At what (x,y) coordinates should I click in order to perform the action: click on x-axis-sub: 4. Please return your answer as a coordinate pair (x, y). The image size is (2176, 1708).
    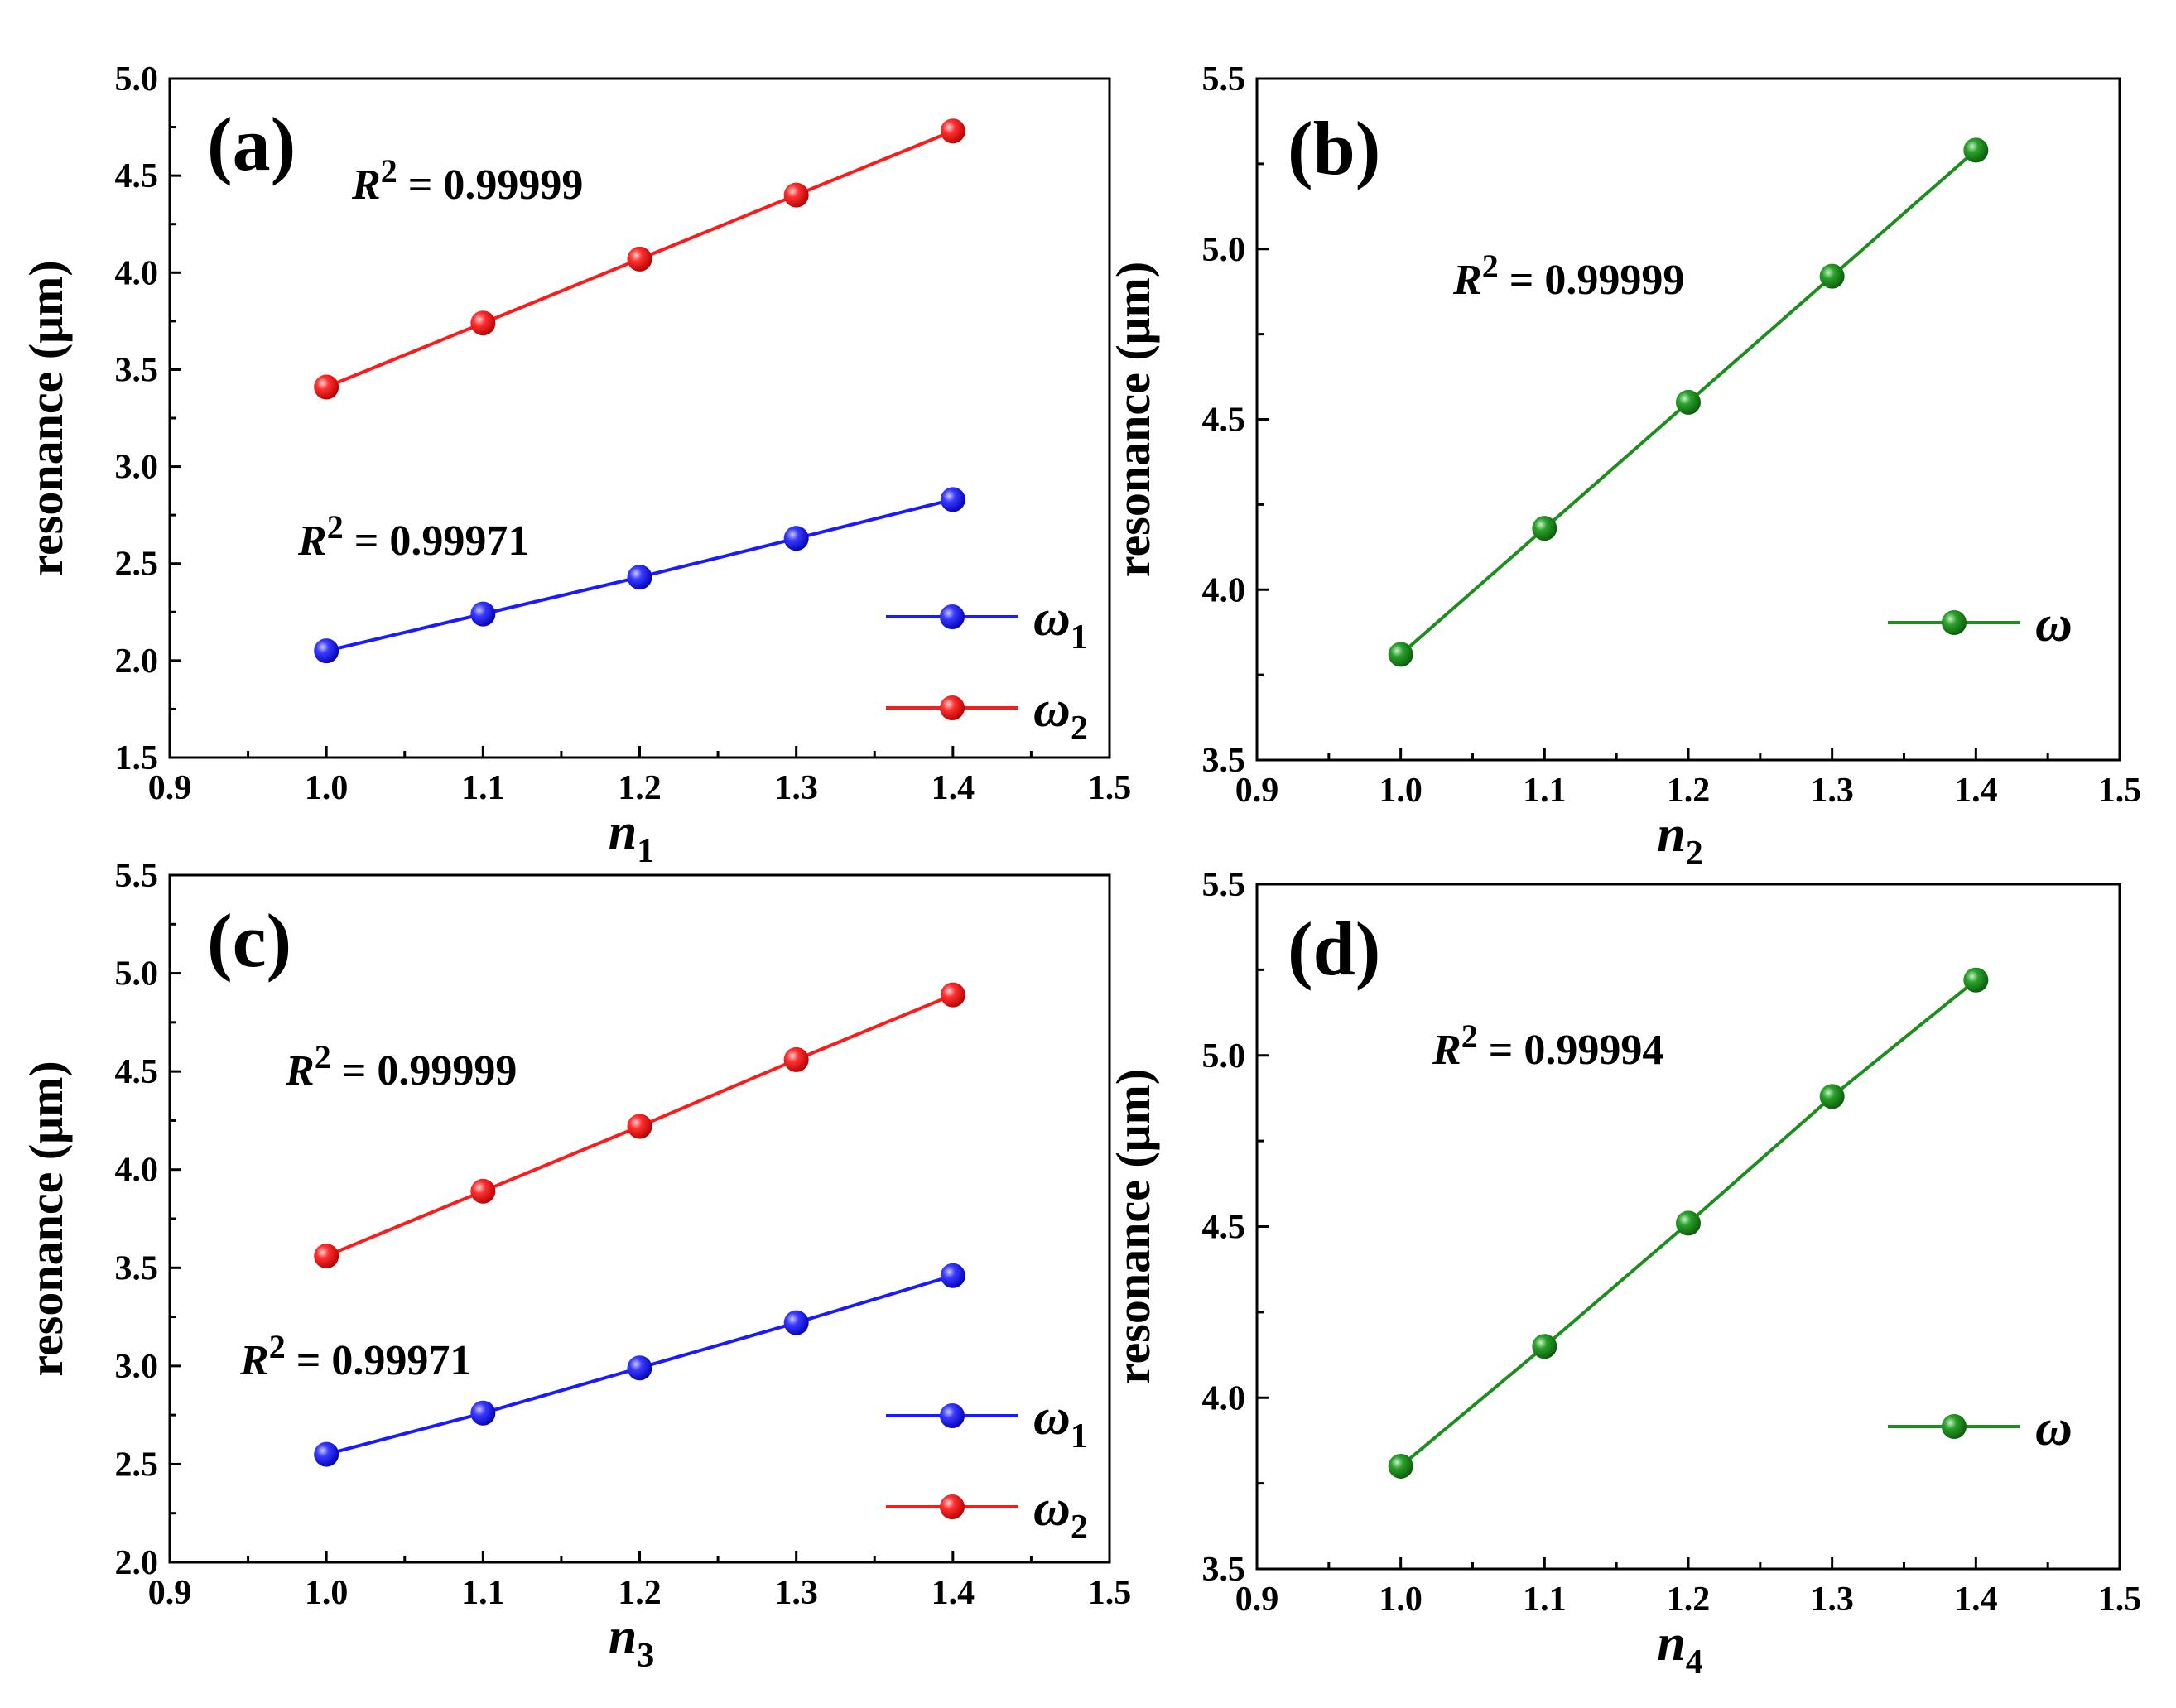
    Looking at the image, I should click on (1694, 1662).